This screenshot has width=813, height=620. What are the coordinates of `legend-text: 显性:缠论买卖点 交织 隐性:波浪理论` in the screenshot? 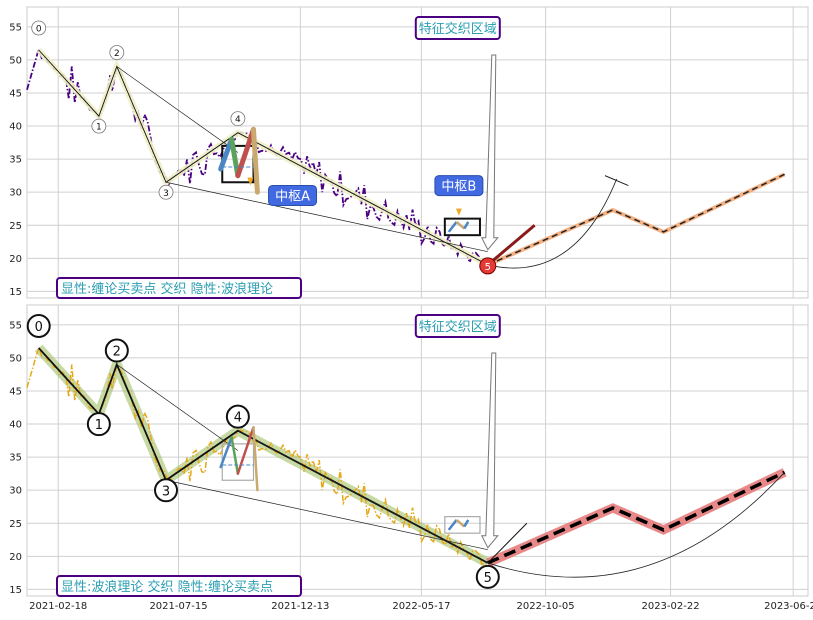 It's located at (167, 289).